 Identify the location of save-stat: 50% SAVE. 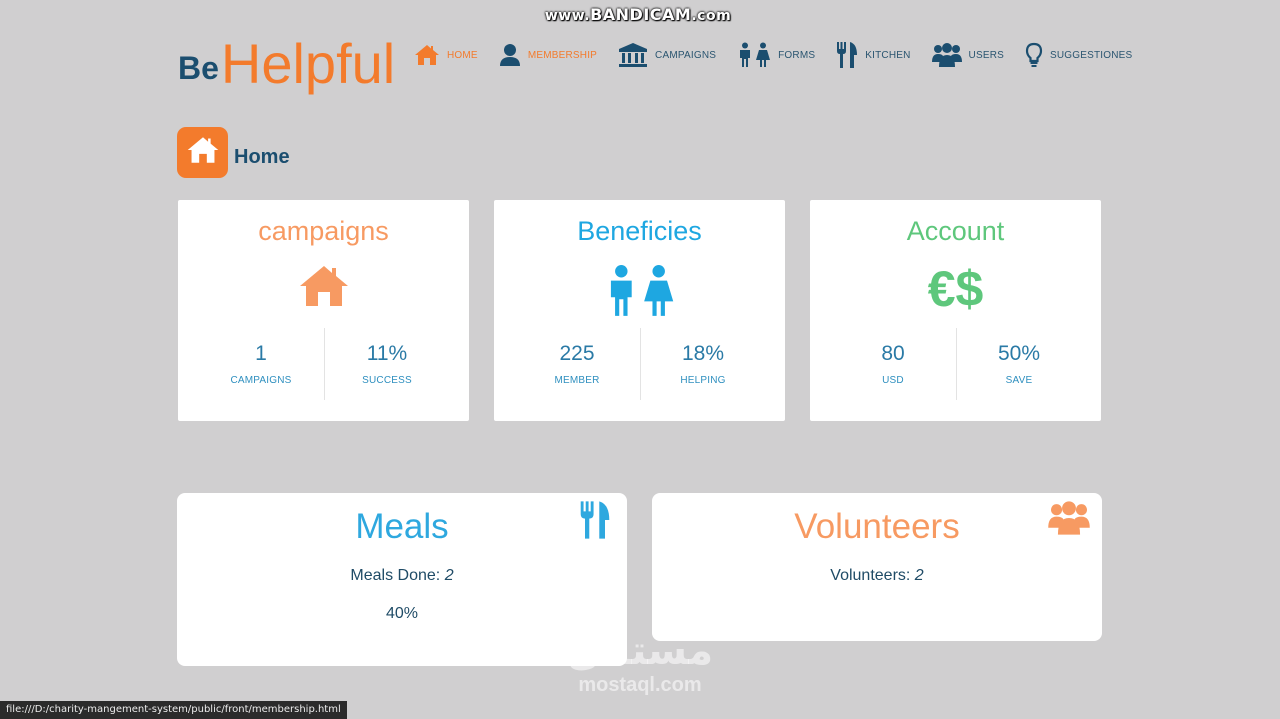
(1019, 364).